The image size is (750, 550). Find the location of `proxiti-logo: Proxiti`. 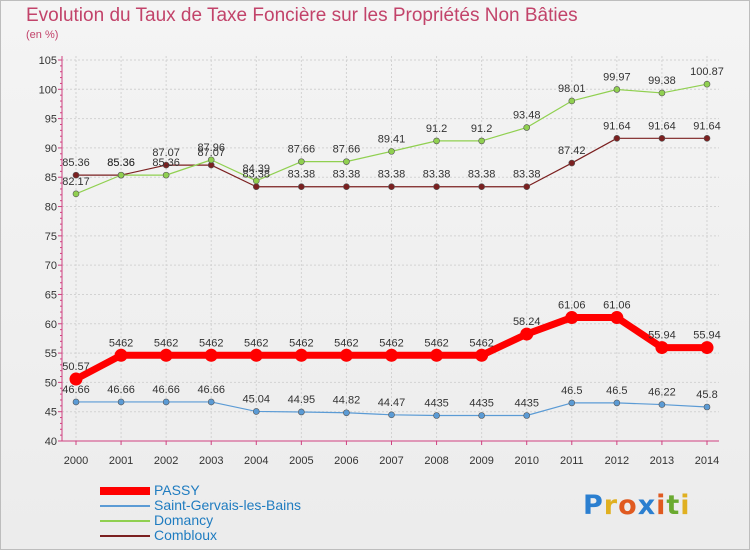

proxiti-logo: Proxiti is located at coordinates (637, 505).